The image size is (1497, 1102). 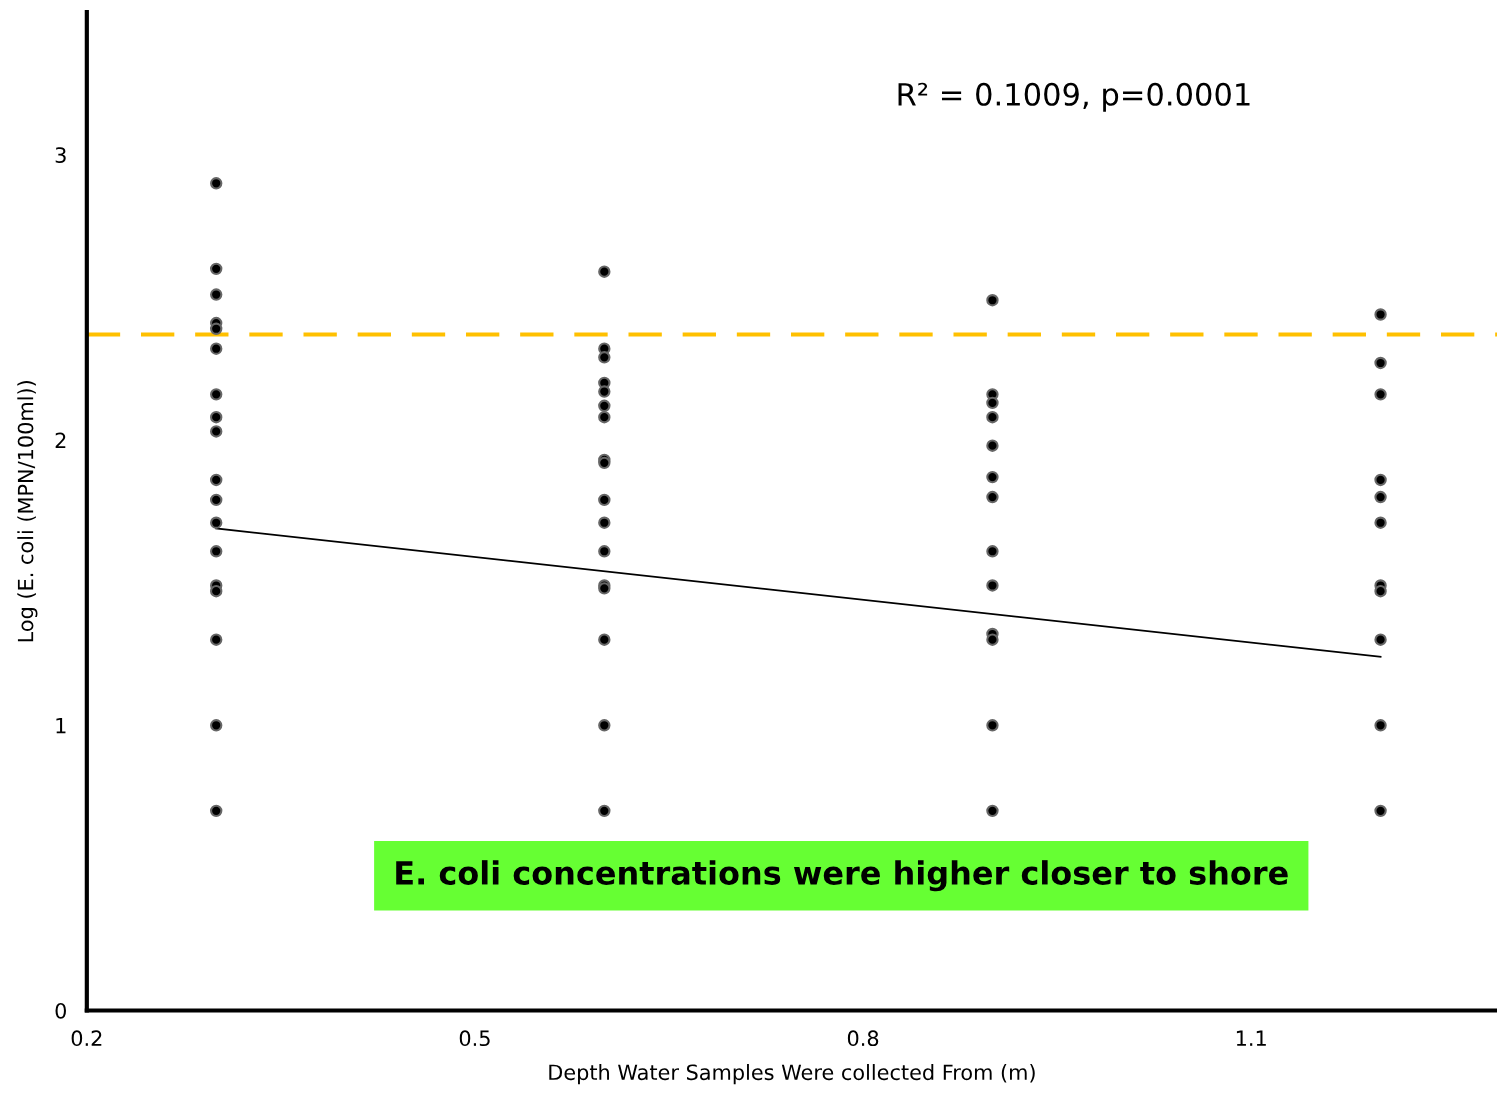 I want to click on x-tick-label: 0.5, so click(x=474, y=1038).